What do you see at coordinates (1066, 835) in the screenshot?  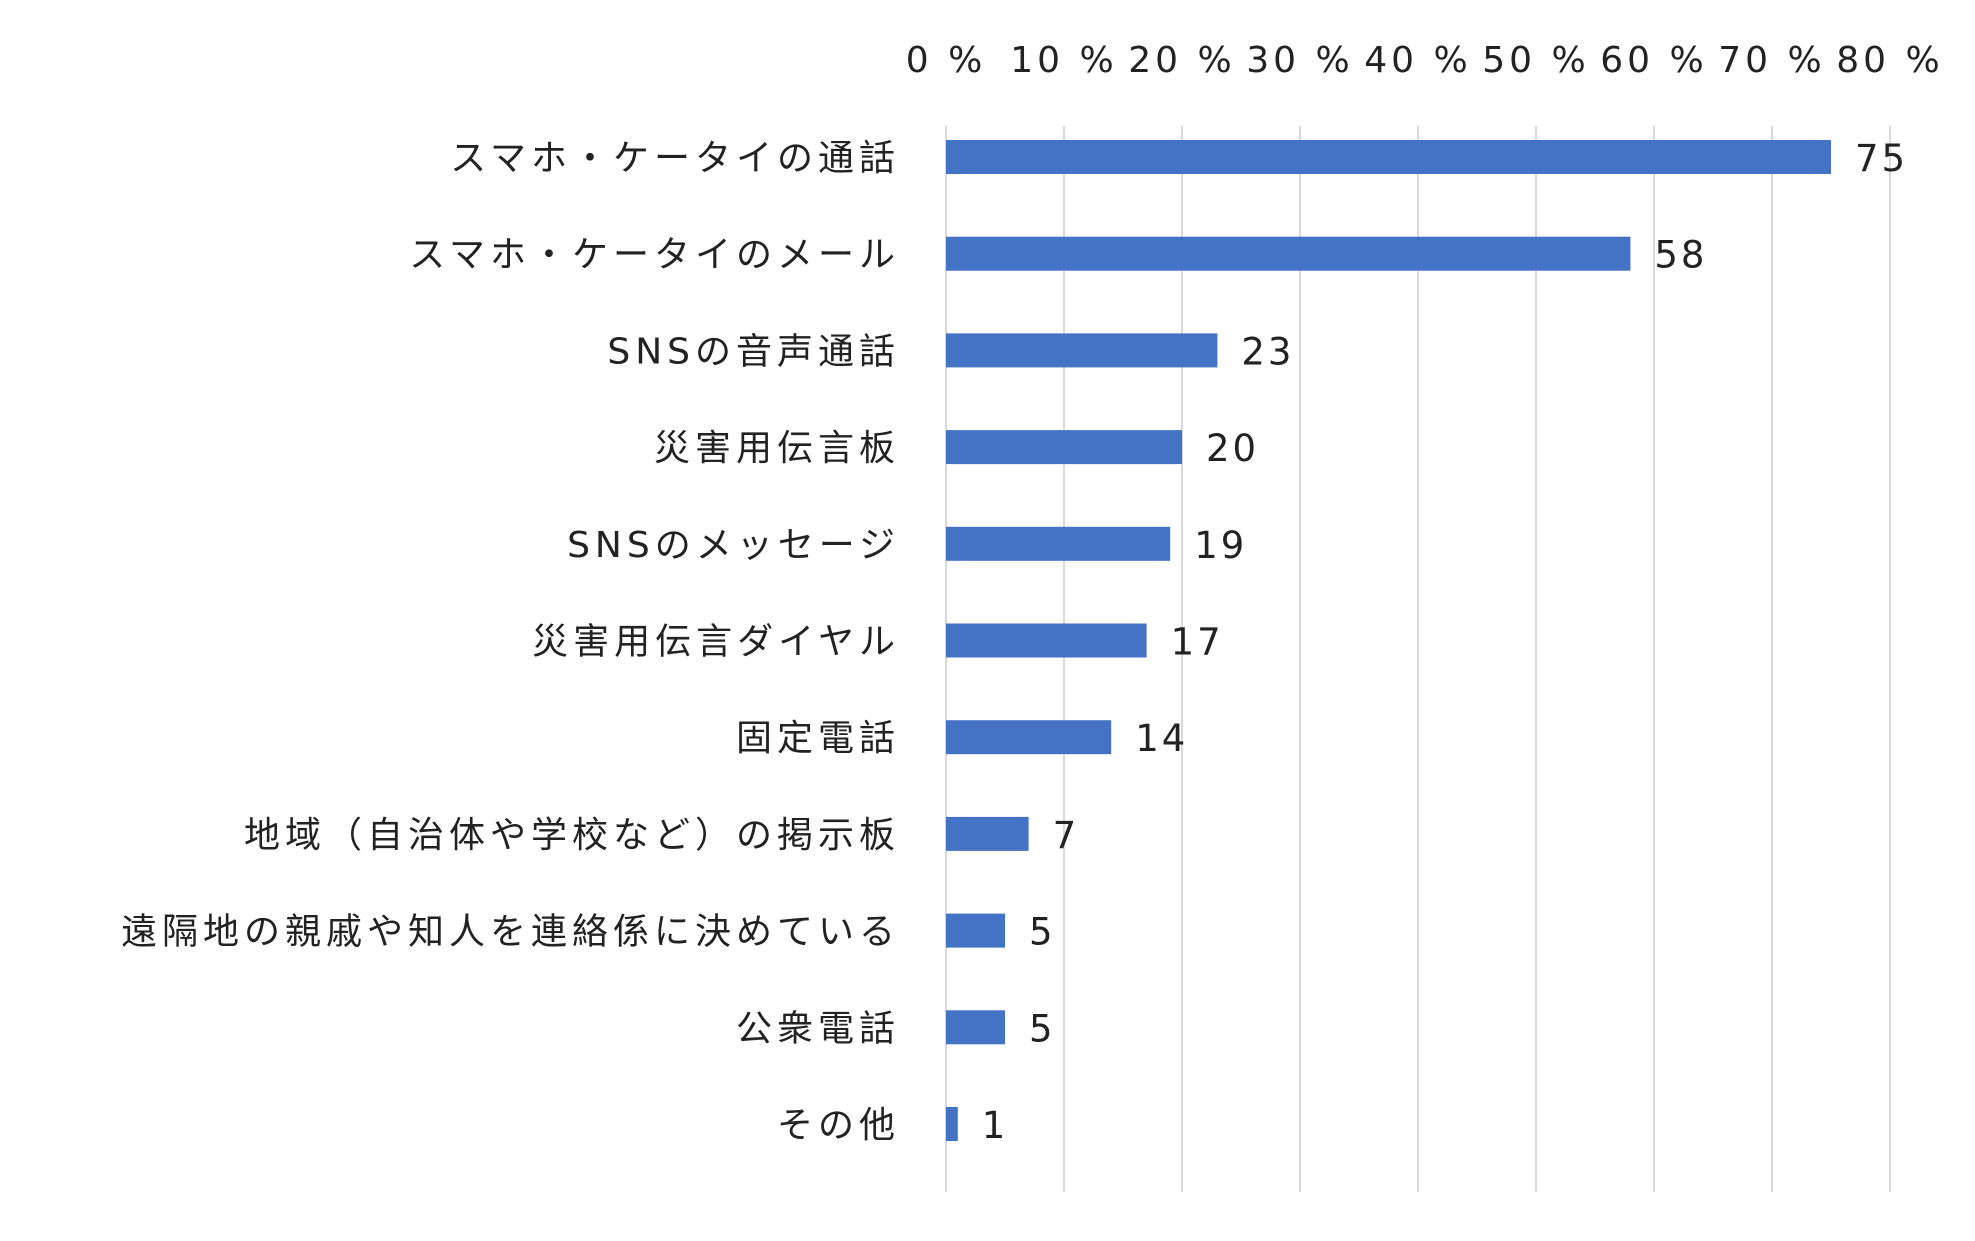 I see `value-label: 7` at bounding box center [1066, 835].